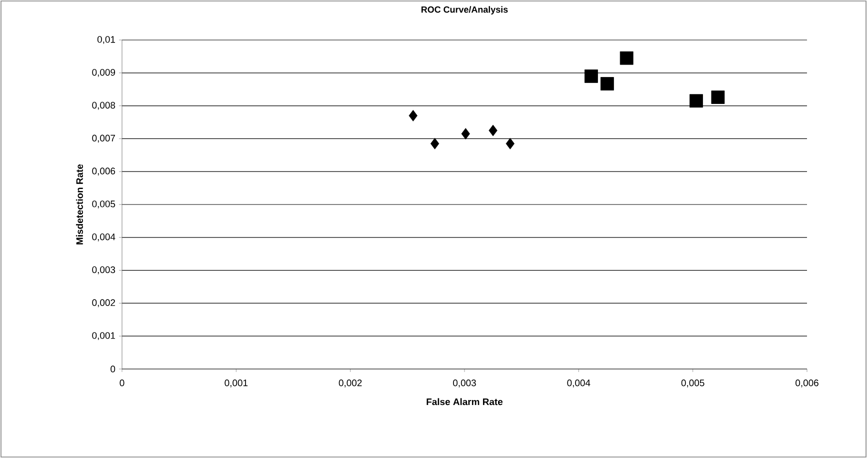 The height and width of the screenshot is (458, 867). I want to click on y-tick-label: 0,005, so click(104, 204).